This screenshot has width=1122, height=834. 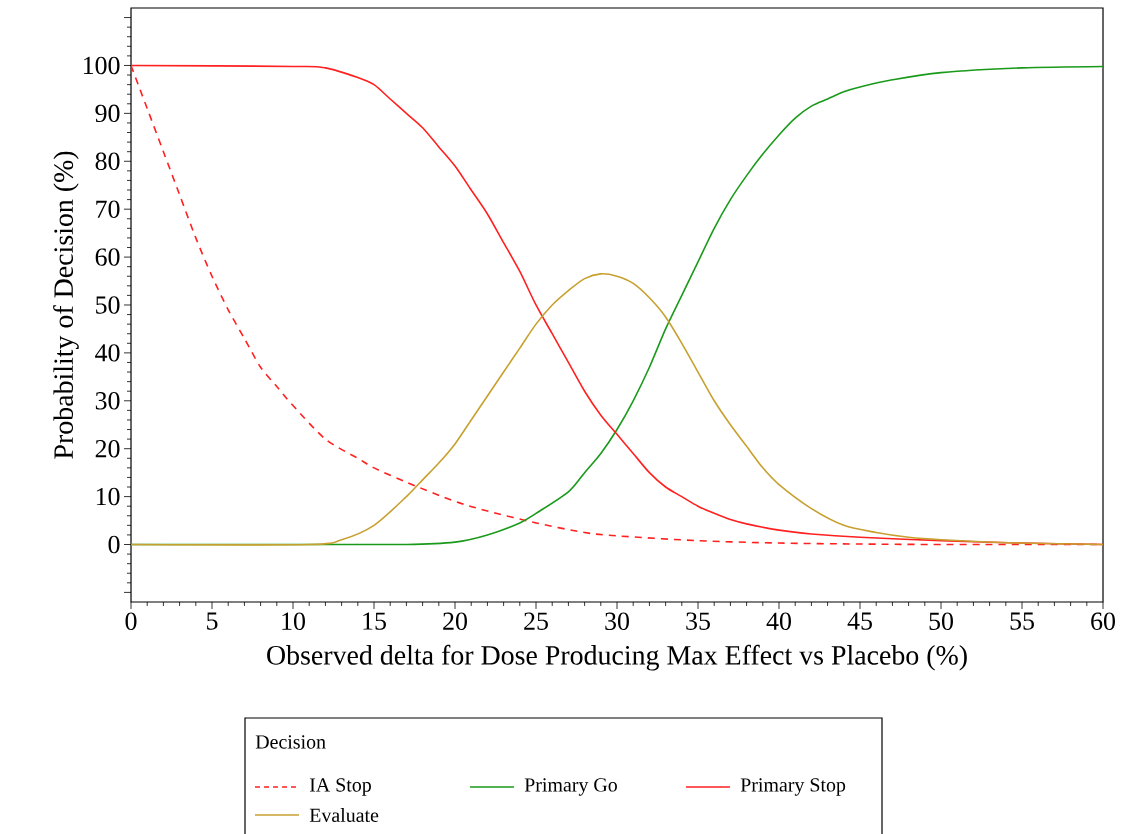 What do you see at coordinates (101, 65) in the screenshot?
I see `y-tick-label: 100` at bounding box center [101, 65].